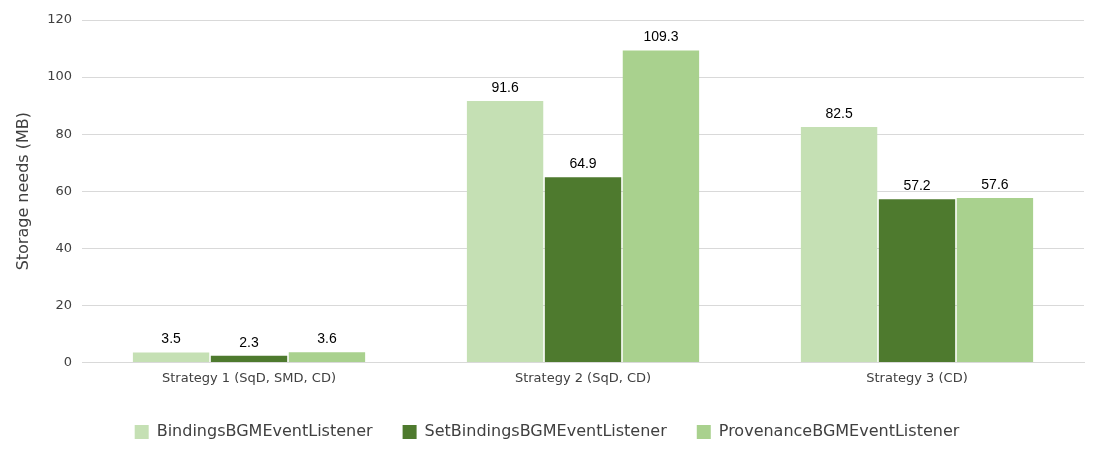  Describe the element at coordinates (171, 338) in the screenshot. I see `data-label: 3.5` at that location.